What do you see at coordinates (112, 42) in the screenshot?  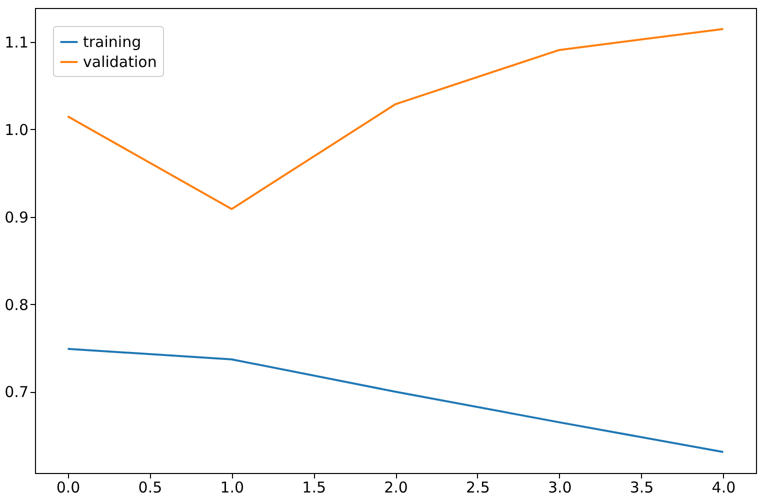 I see `legend-label: training` at bounding box center [112, 42].